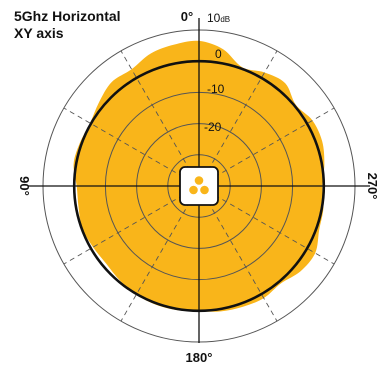 Image resolution: width=379 pixels, height=367 pixels. I want to click on spoke-240deg, so click(274, 229).